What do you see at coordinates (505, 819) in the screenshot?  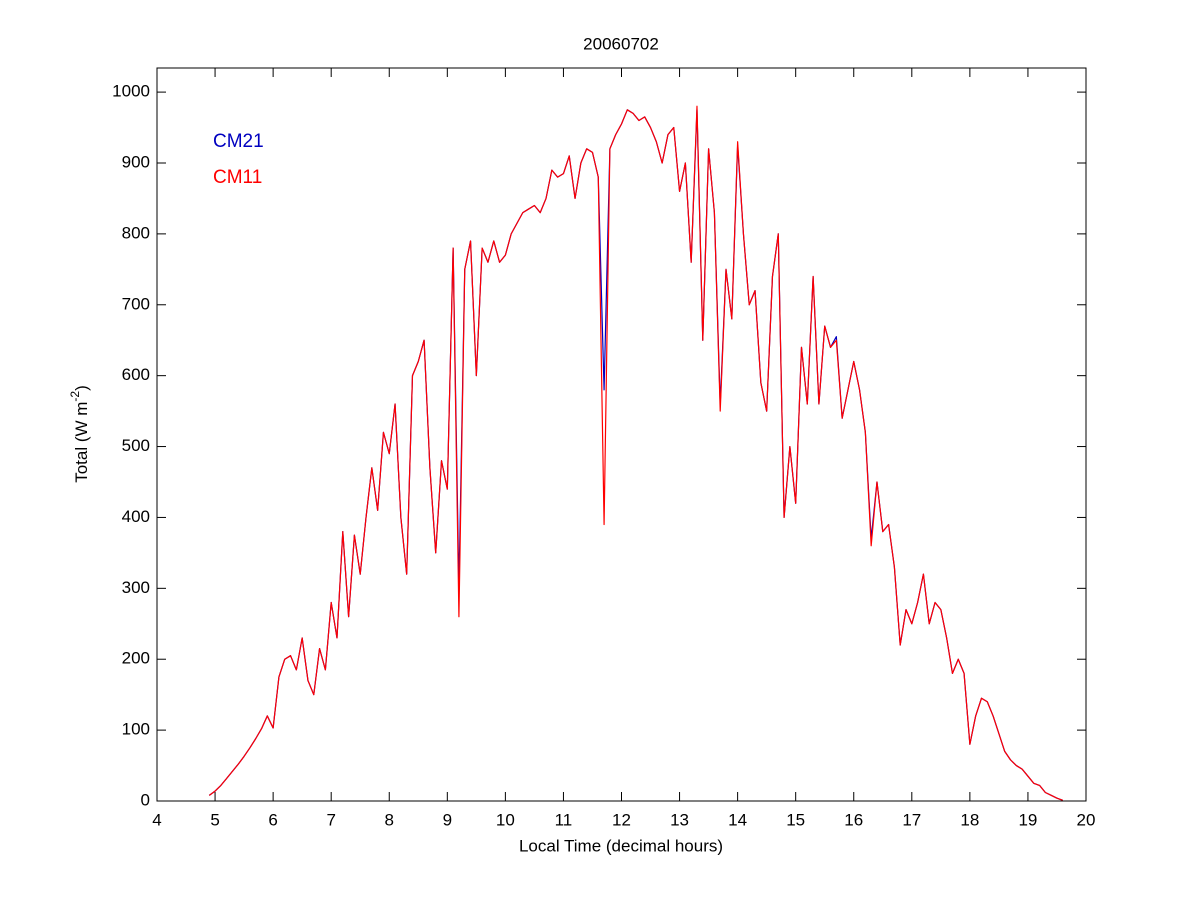 I see `x-tick-label: 10` at bounding box center [505, 819].